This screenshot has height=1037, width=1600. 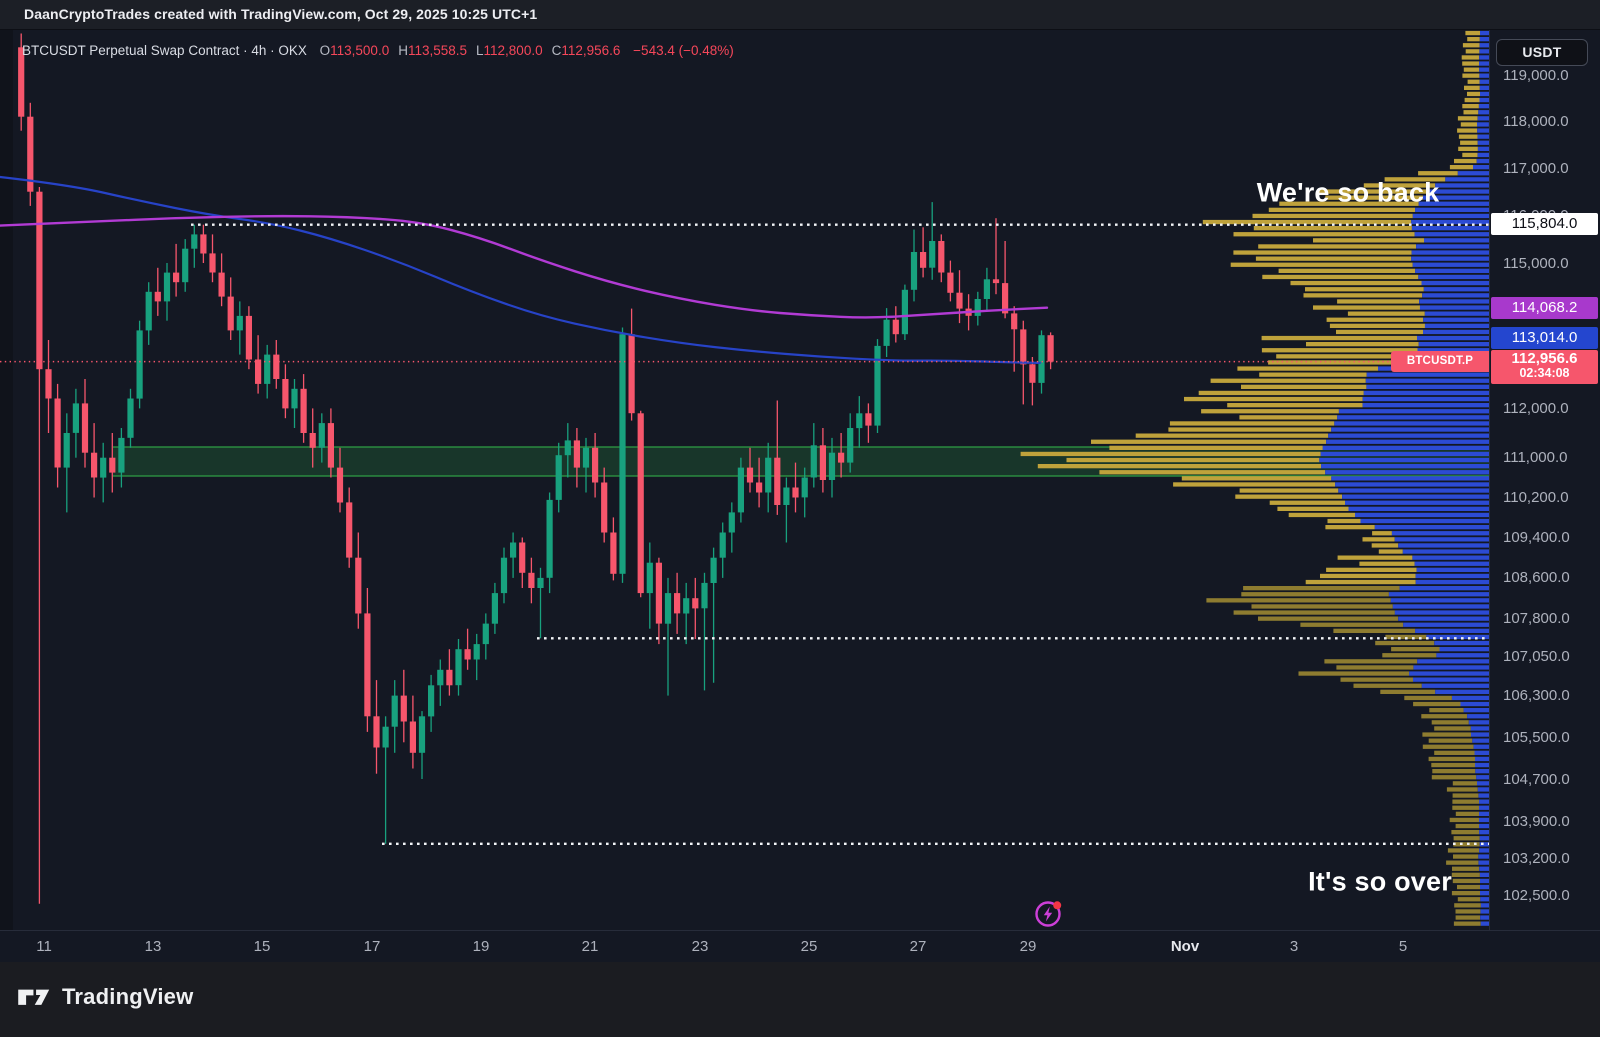 I want to click on tradingview-logo-icon, so click(x=34, y=997).